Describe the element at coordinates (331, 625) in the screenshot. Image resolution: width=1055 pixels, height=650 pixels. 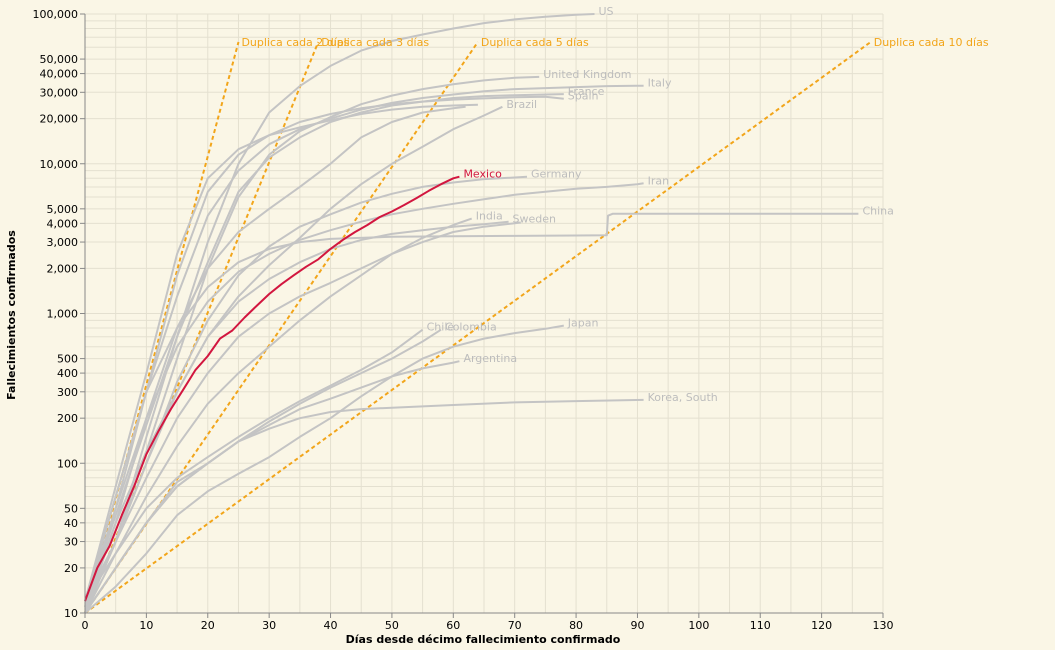
I see `x-tick-label: 40` at that location.